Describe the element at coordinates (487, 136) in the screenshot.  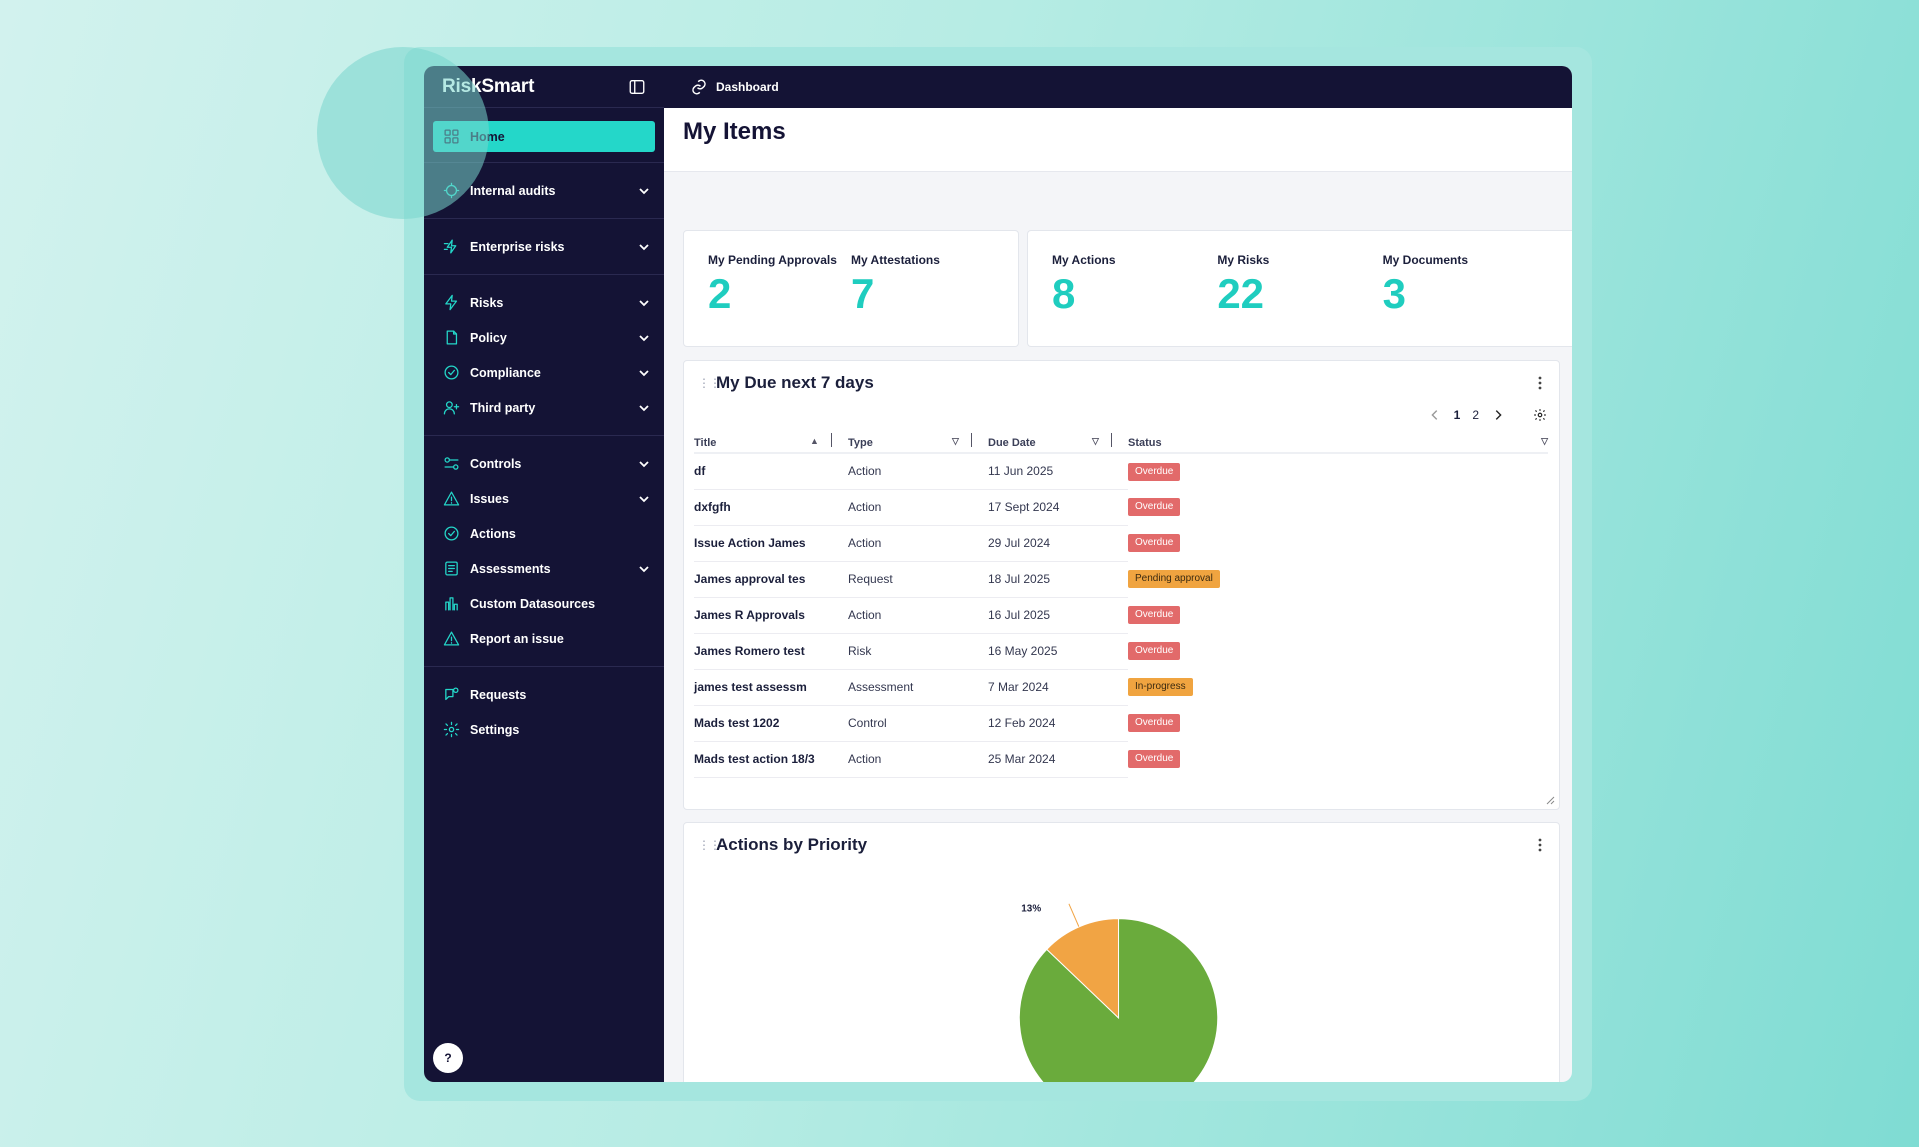
I see `sidebar-item-label: Home` at that location.